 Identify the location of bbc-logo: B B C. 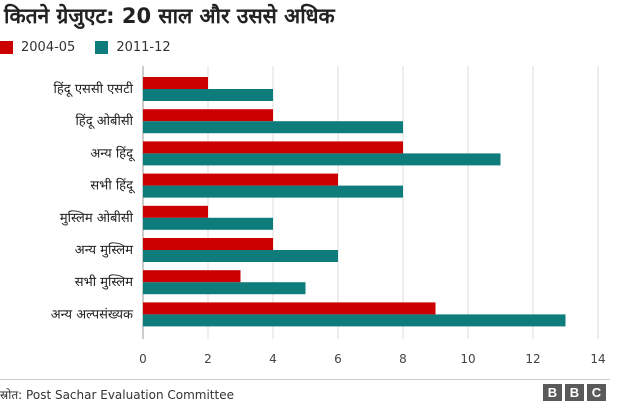
(574, 392).